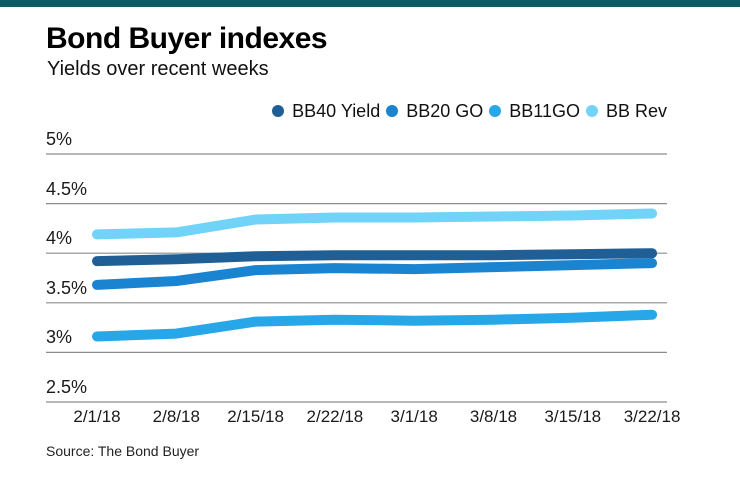  What do you see at coordinates (336, 110) in the screenshot?
I see `legend-label-bb40-yield: BB40 Yield` at bounding box center [336, 110].